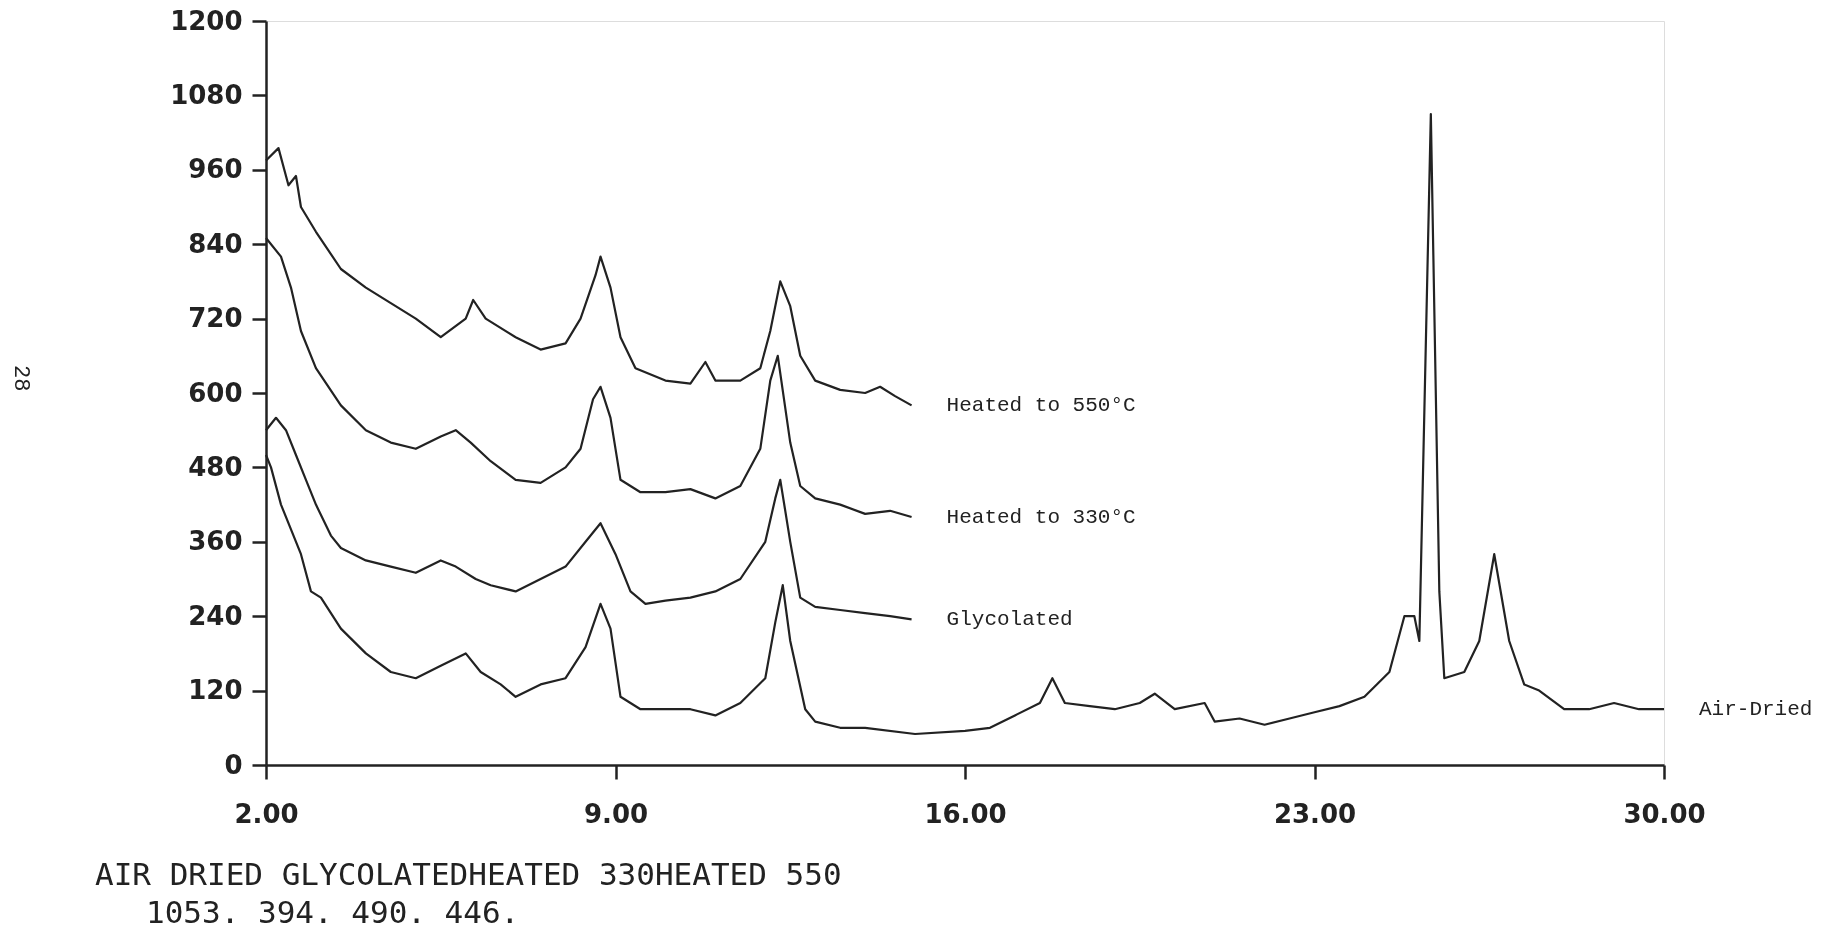 Image resolution: width=1827 pixels, height=931 pixels. I want to click on x-tick-label: 23.00, so click(1315, 813).